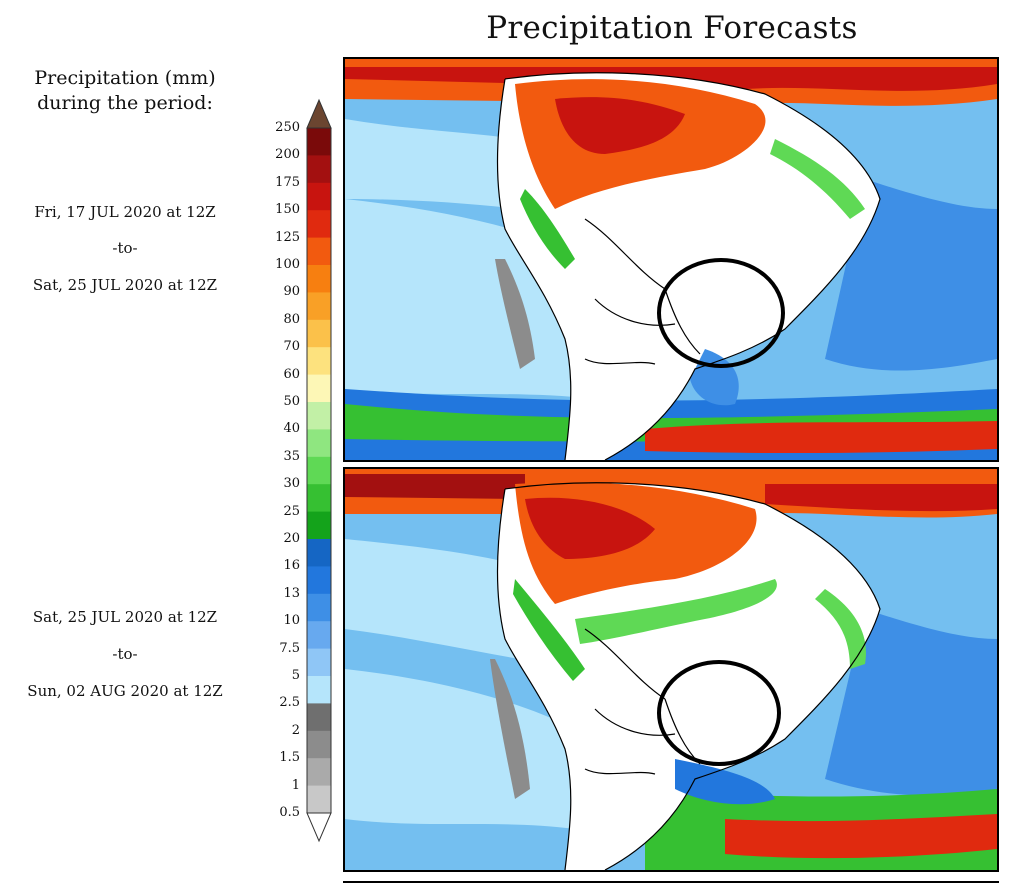 Image resolution: width=1011 pixels, height=884 pixels. I want to click on colorbar-tick-label: 2, so click(295, 730).